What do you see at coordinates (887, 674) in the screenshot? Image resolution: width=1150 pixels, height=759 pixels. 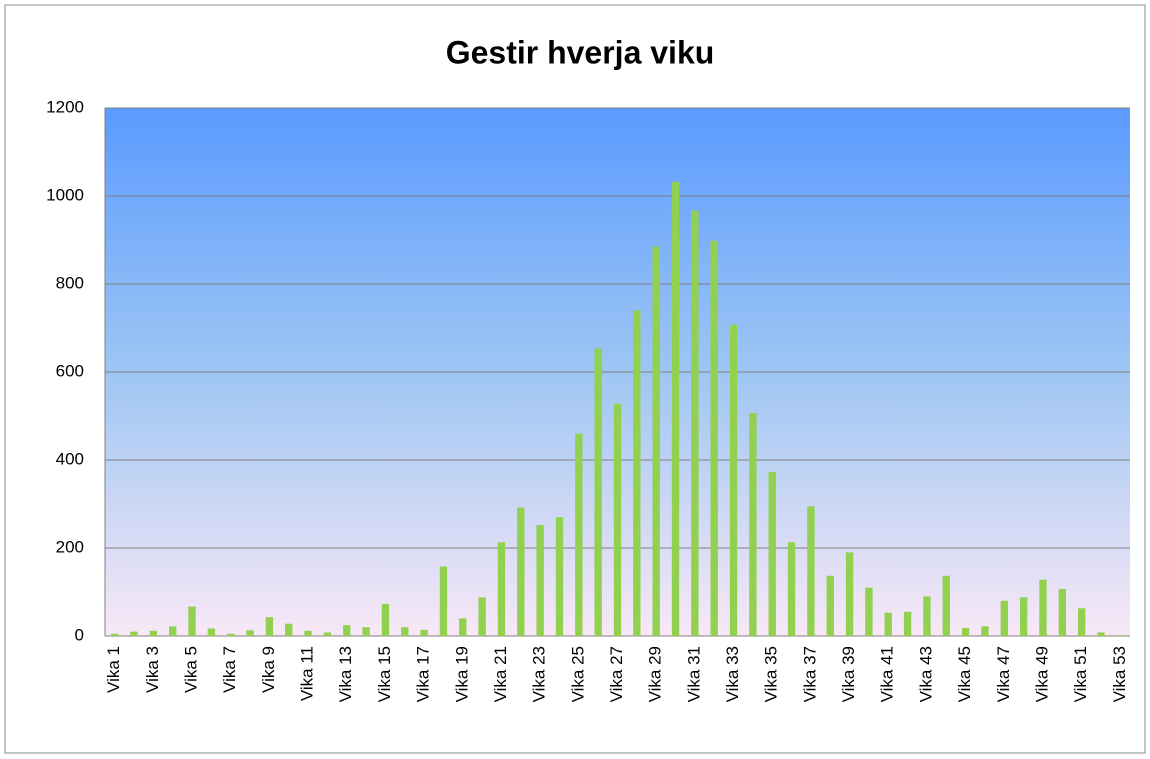 I see `x-tick-label: Vika 41` at bounding box center [887, 674].